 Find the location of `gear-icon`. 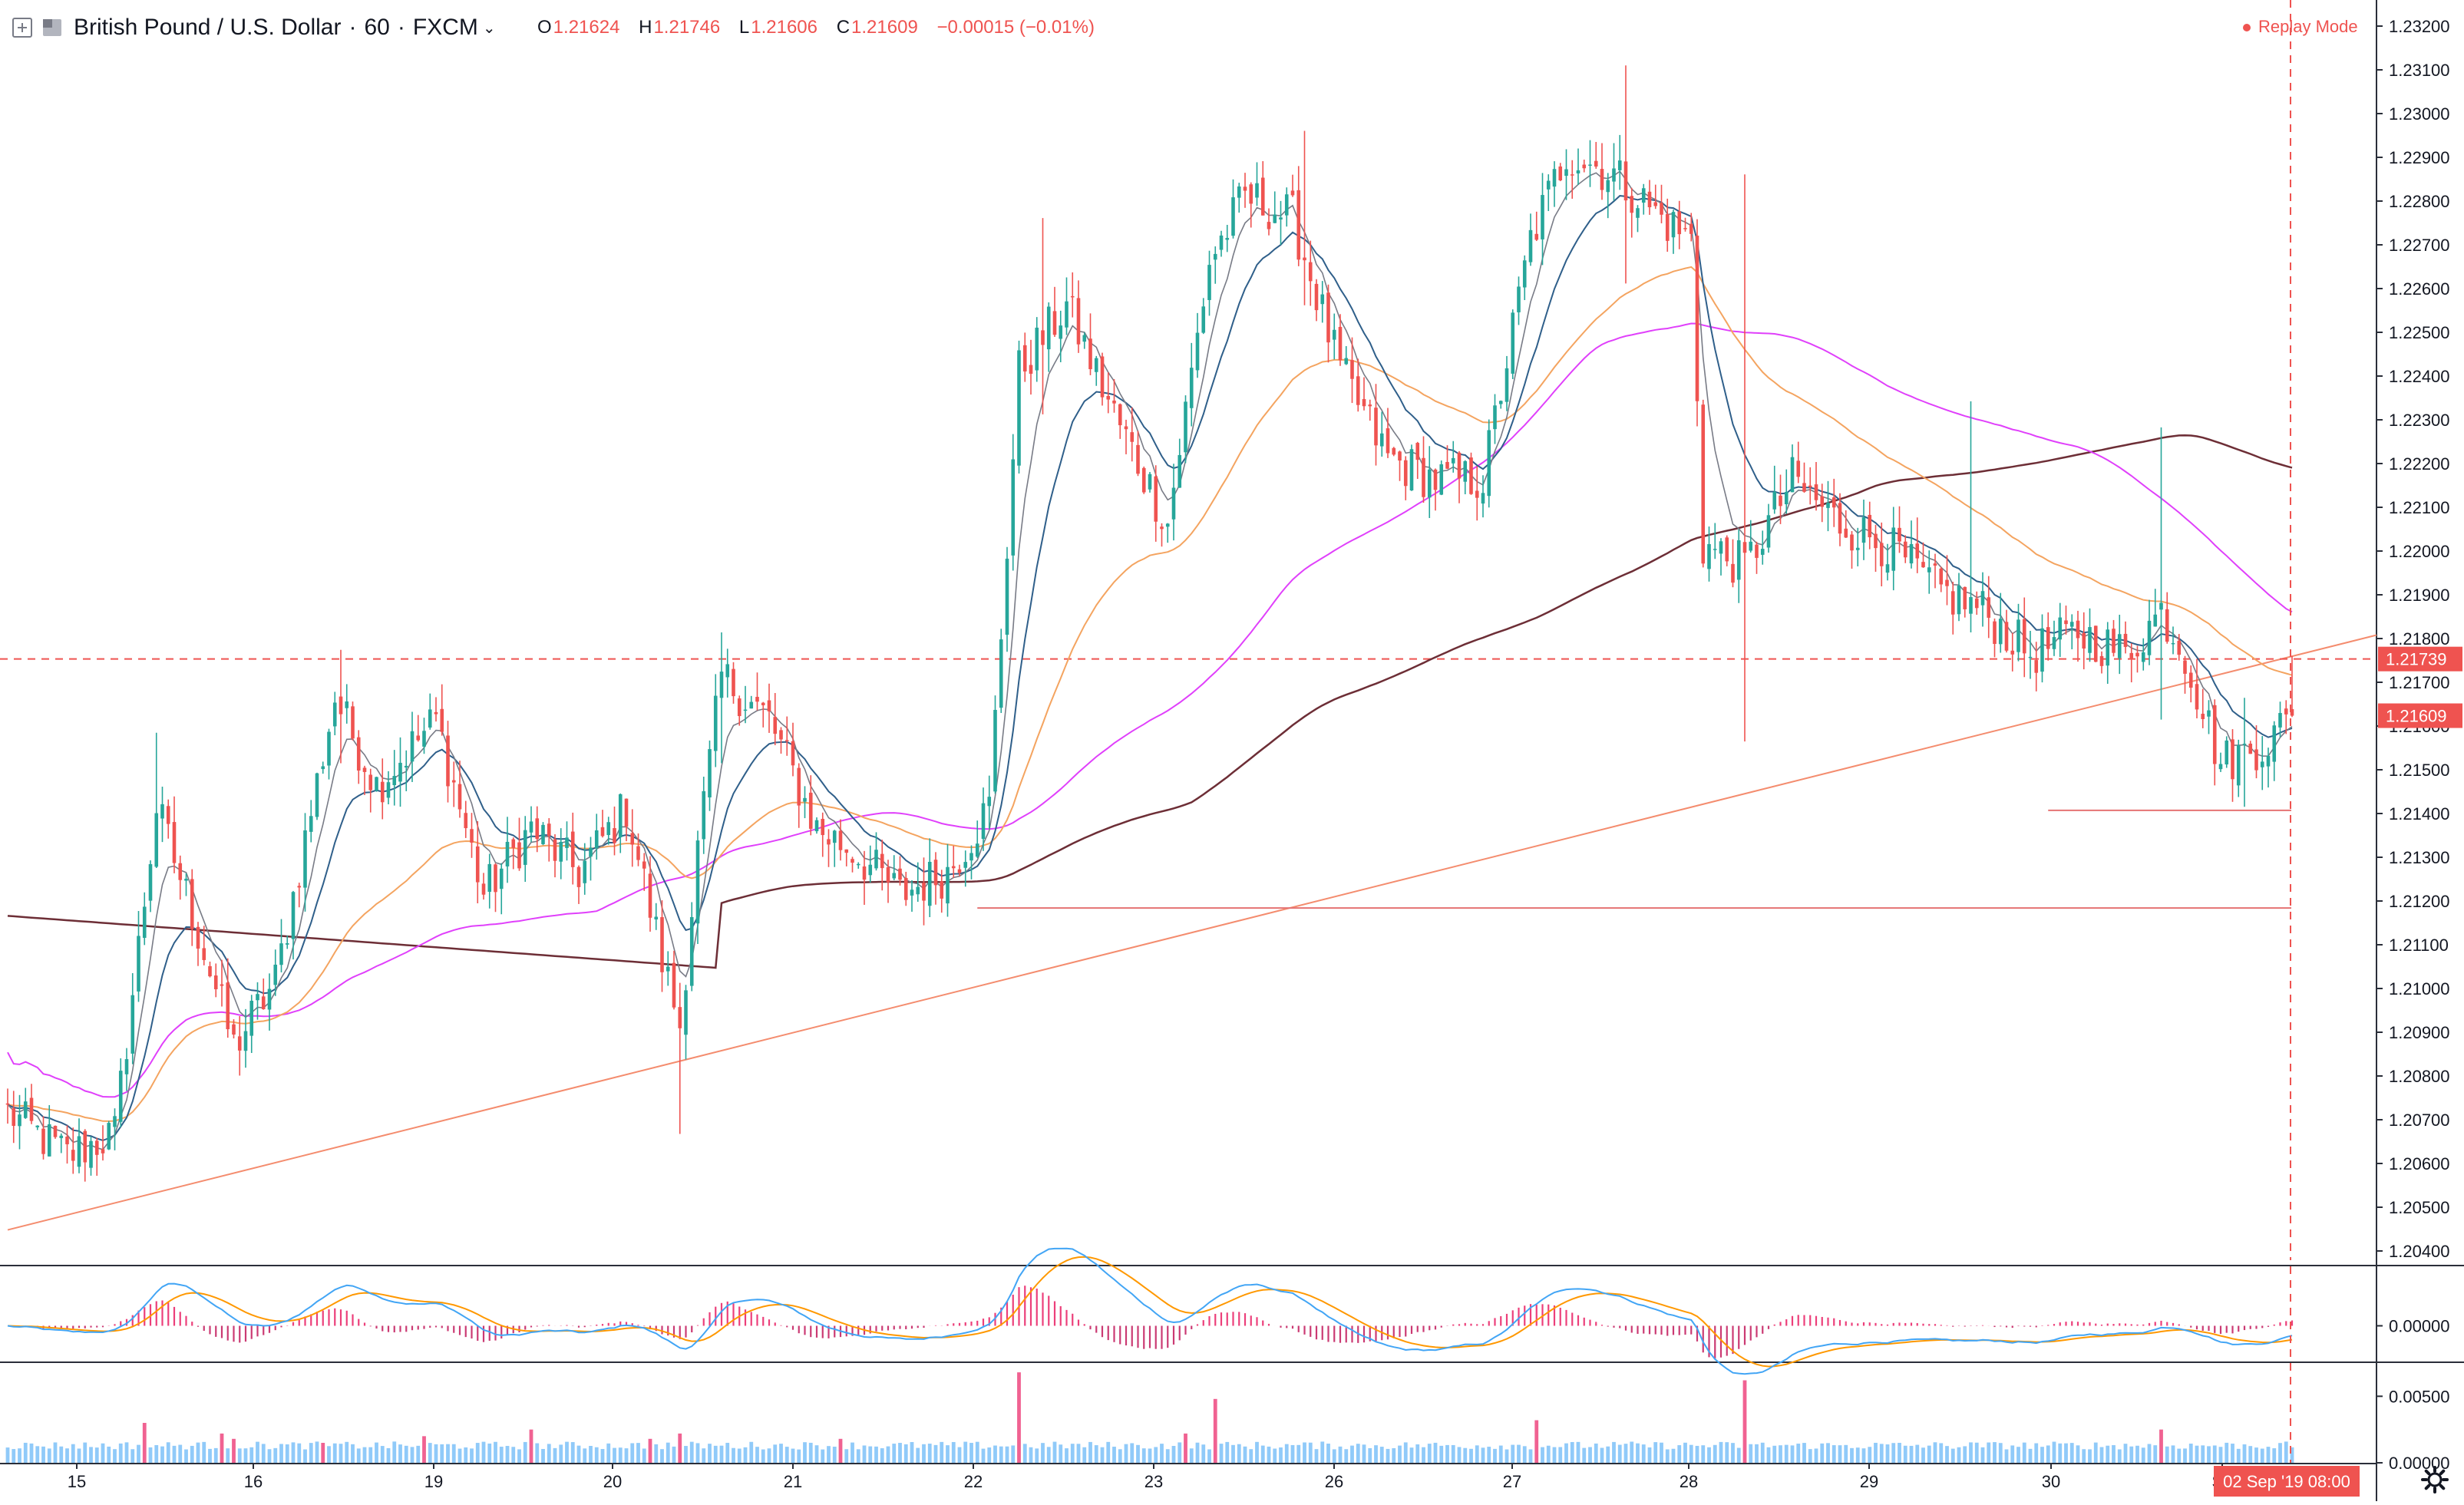

gear-icon is located at coordinates (2434, 1479).